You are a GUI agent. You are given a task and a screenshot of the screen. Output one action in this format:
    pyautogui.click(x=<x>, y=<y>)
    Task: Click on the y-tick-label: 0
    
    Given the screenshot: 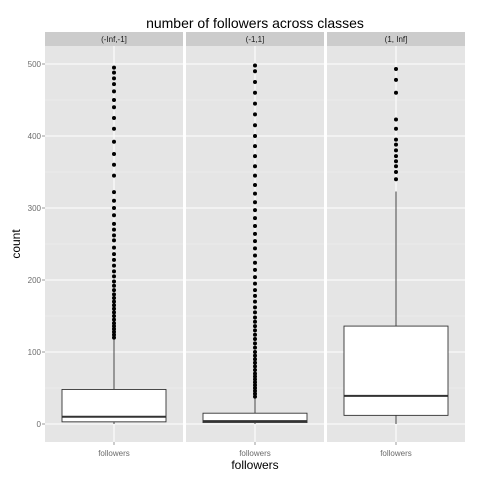 What is the action you would take?
    pyautogui.click(x=39, y=424)
    